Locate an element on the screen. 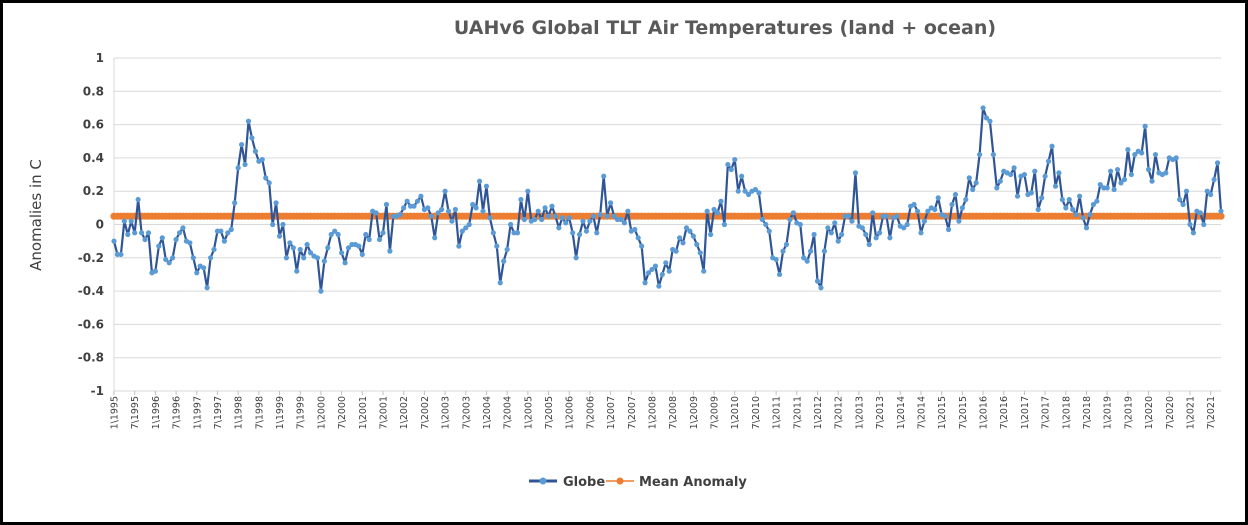  x-tick-label: 7\1996 is located at coordinates (177, 412).